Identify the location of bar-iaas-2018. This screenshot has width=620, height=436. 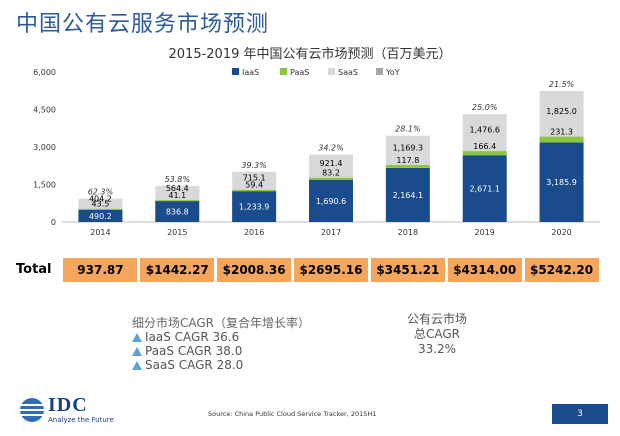
(407, 194).